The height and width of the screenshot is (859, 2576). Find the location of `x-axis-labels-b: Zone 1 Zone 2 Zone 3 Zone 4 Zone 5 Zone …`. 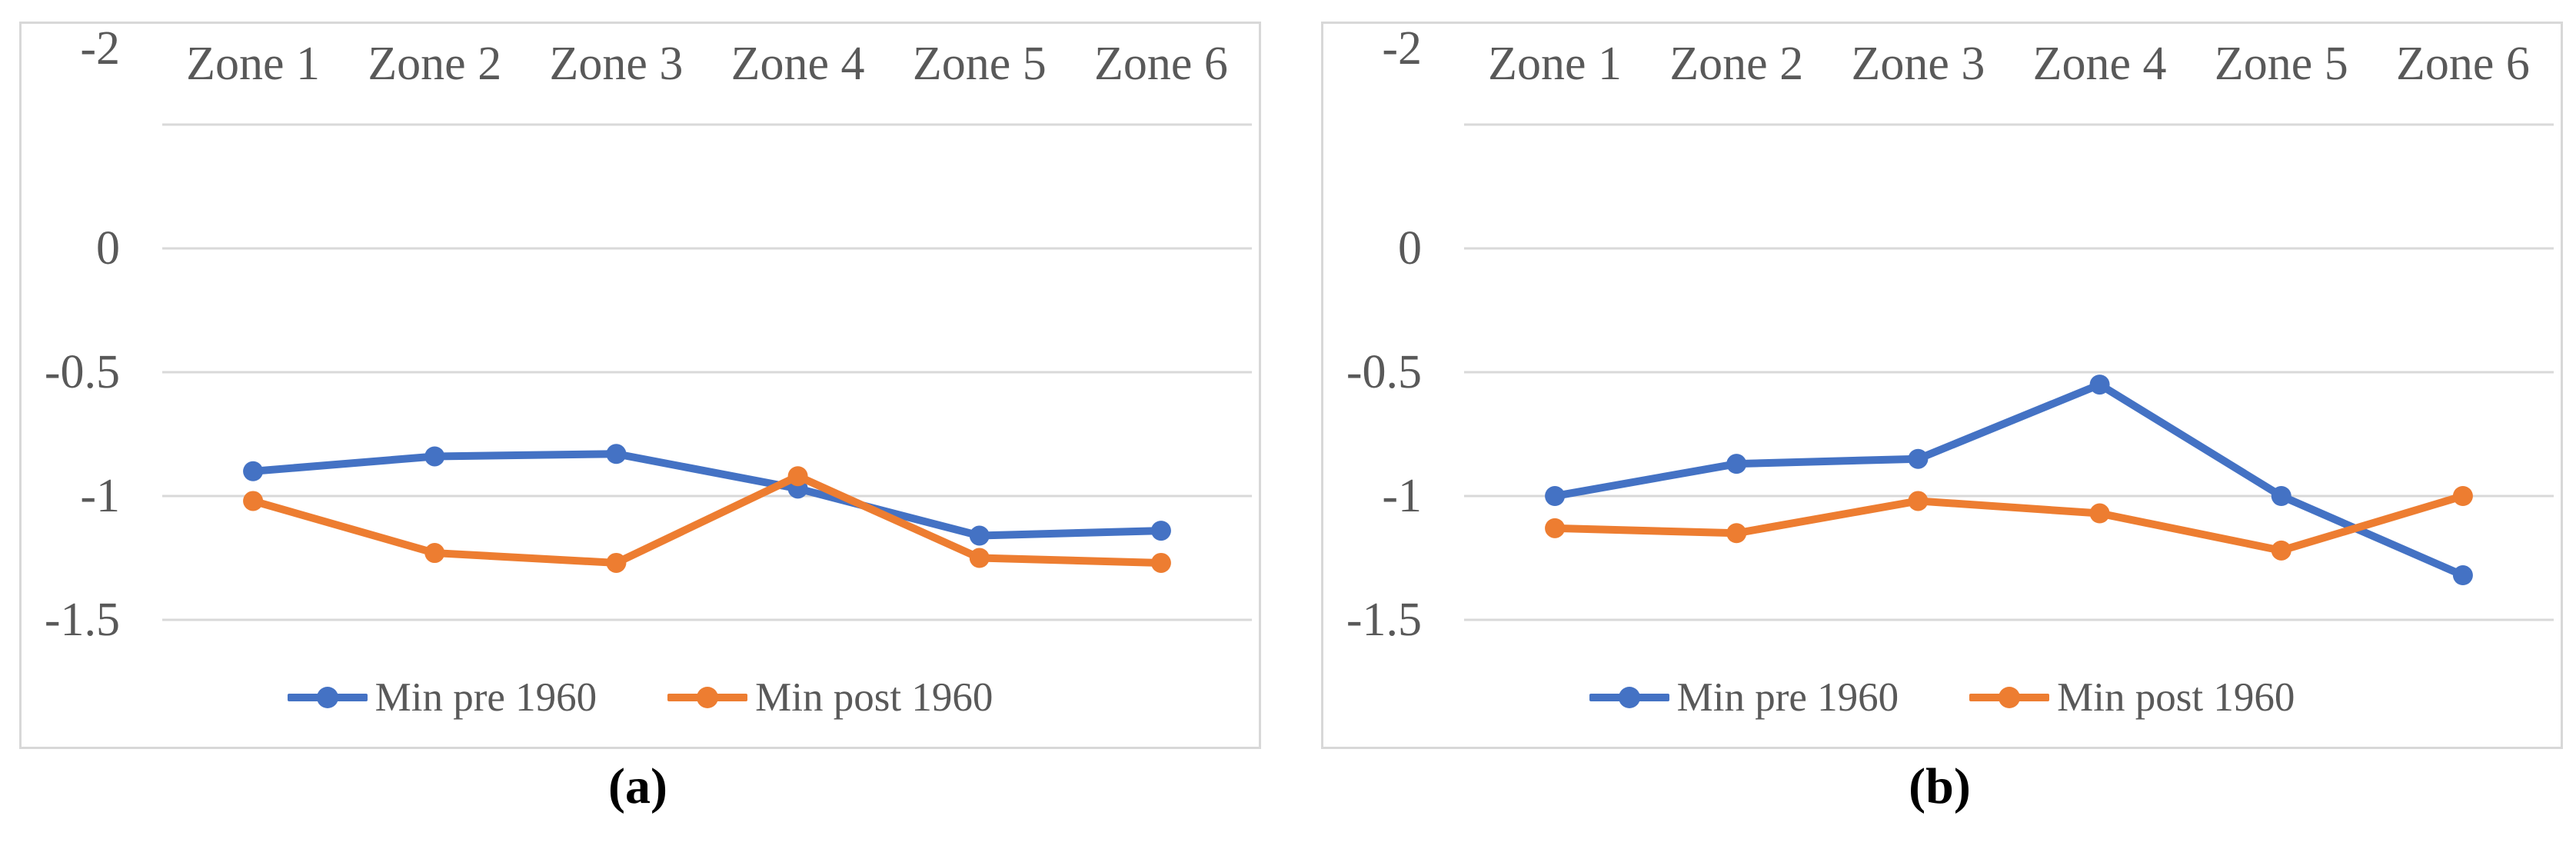

x-axis-labels-b: Zone 1 Zone 2 Zone 3 Zone 4 Zone 5 Zone … is located at coordinates (2009, 64).